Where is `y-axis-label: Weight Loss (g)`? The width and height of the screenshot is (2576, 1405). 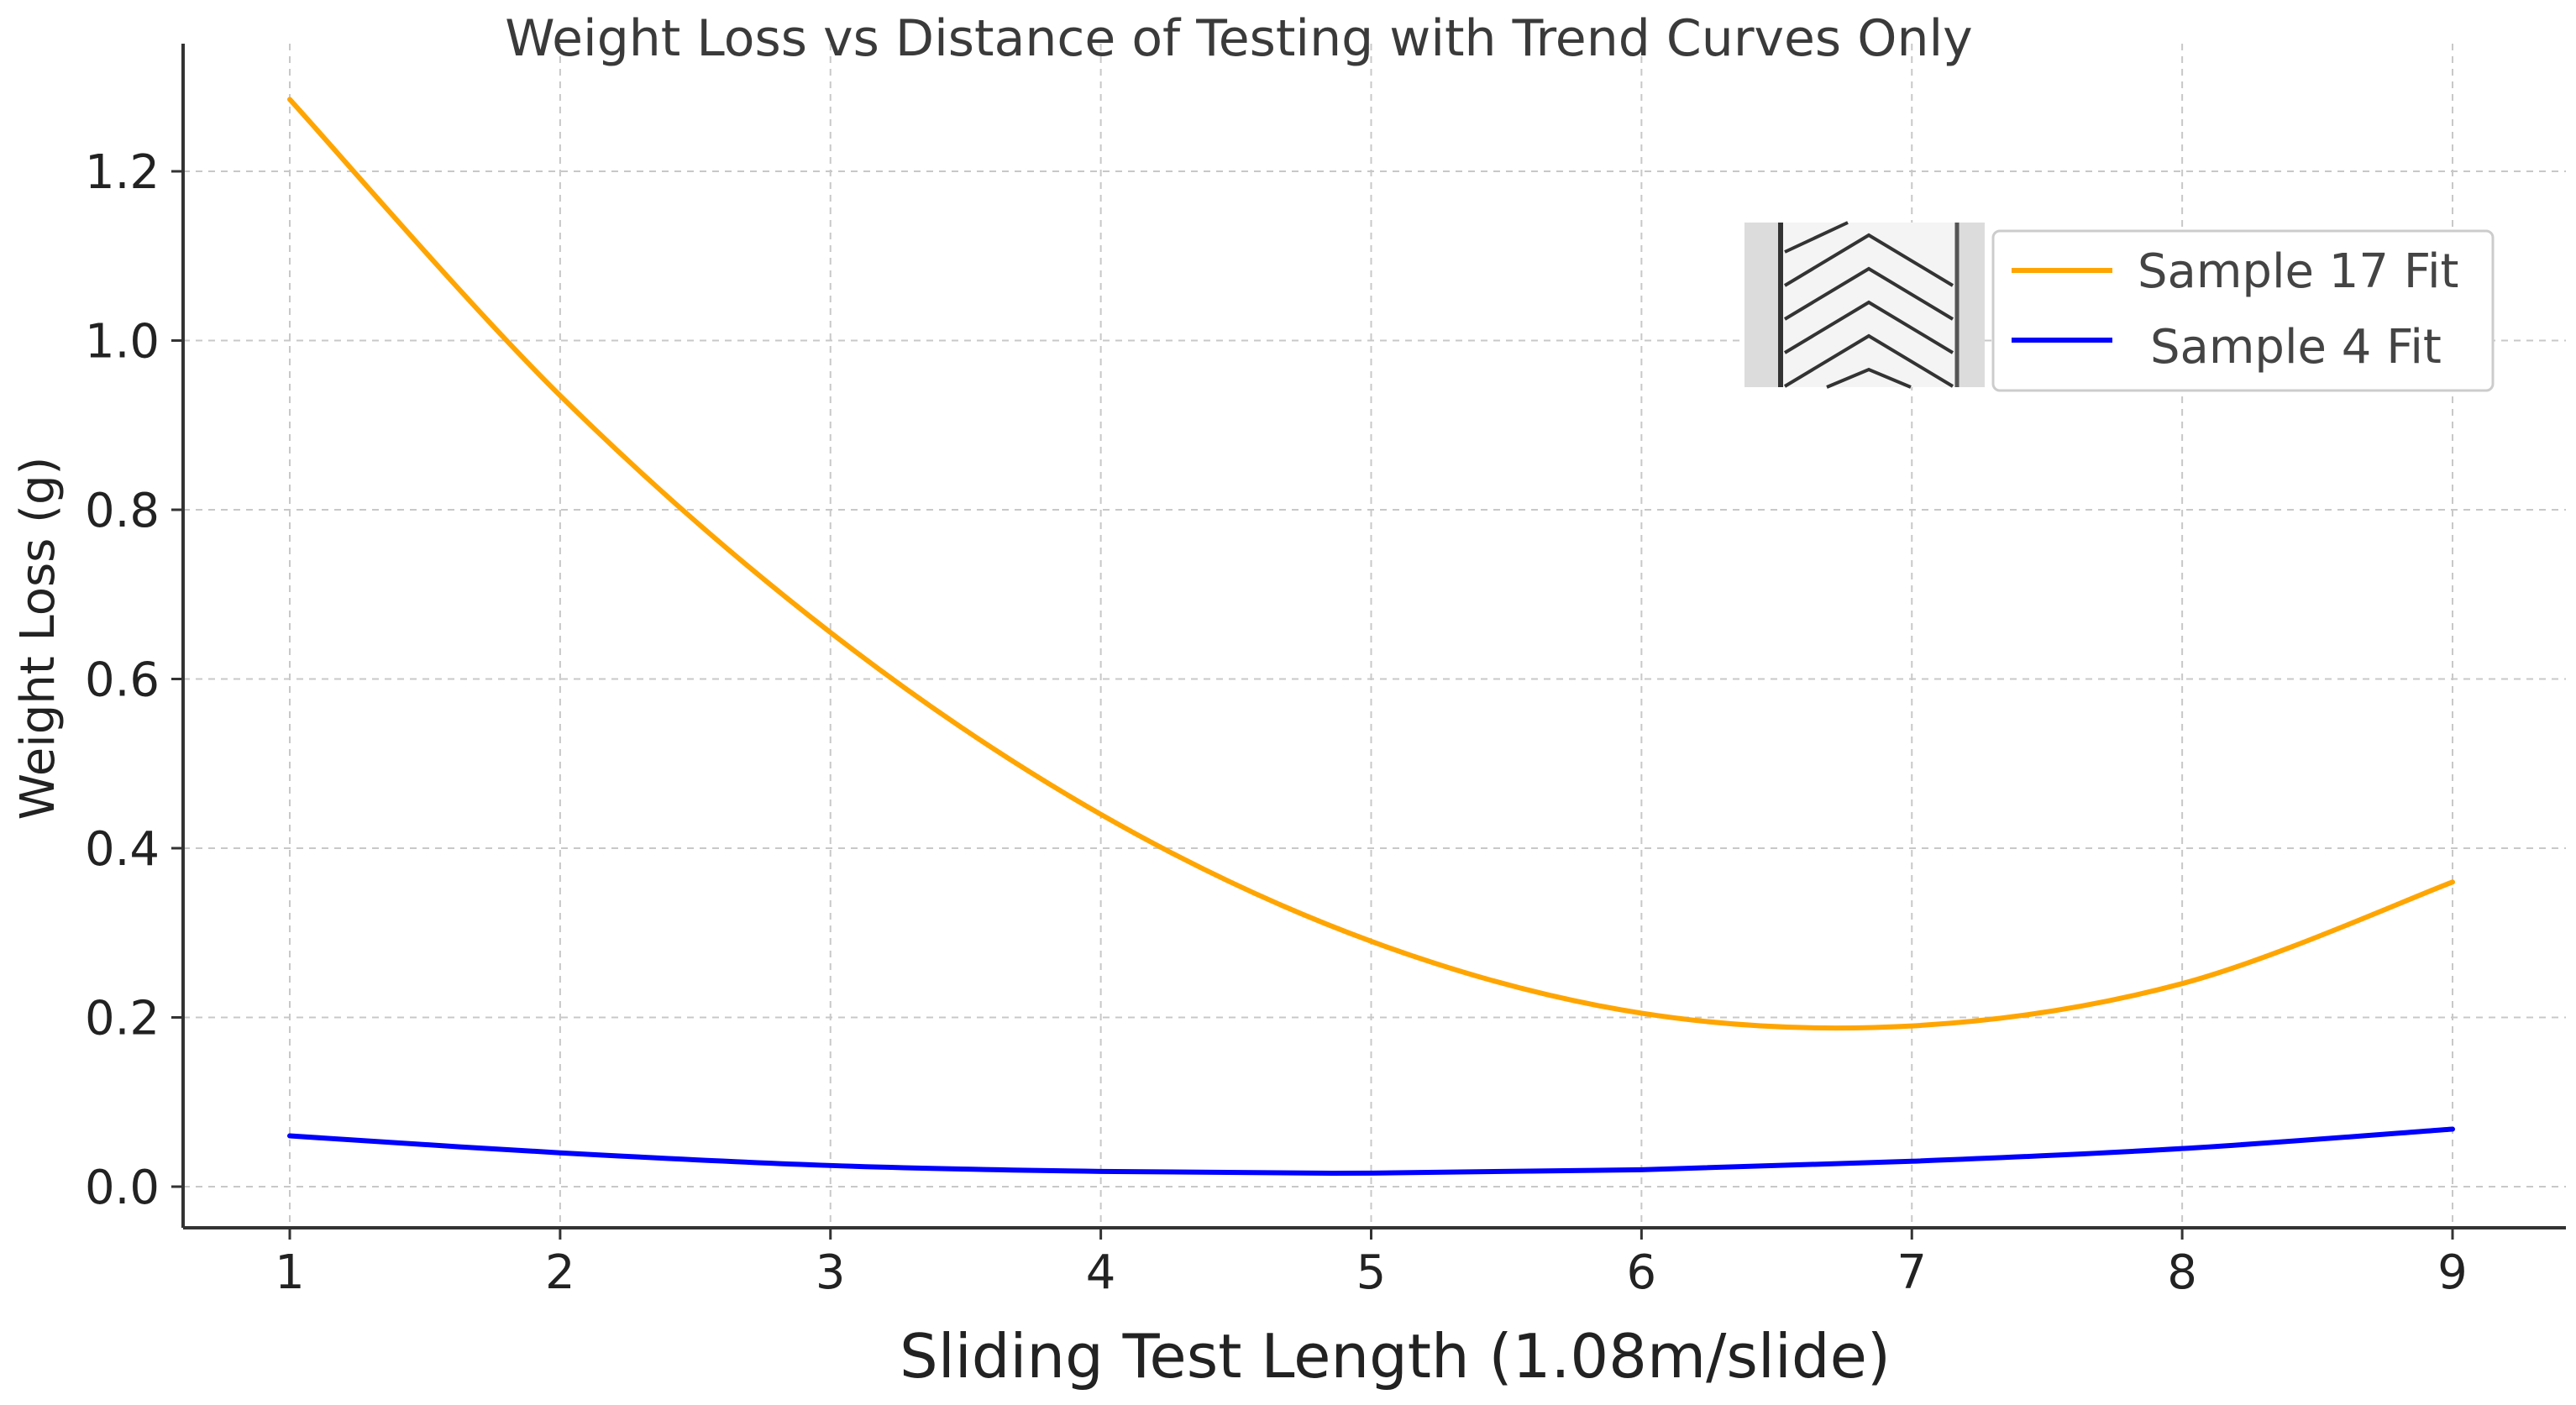 y-axis-label: Weight Loss (g) is located at coordinates (38, 638).